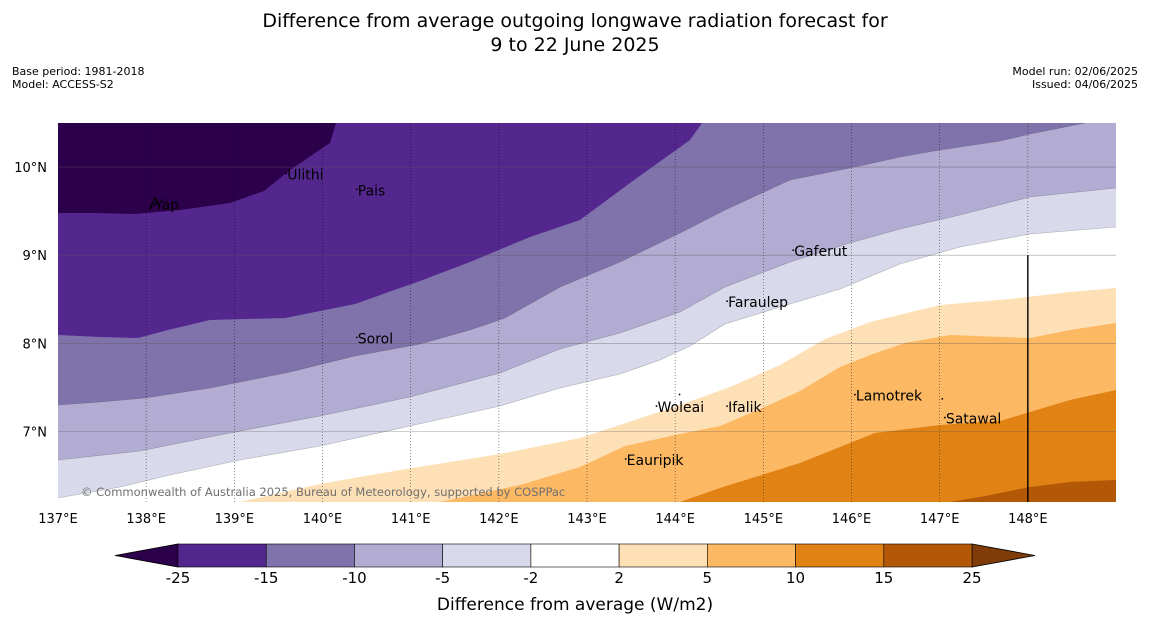 Image resolution: width=1150 pixels, height=644 pixels. I want to click on colorbar-over-arrow, so click(1003, 555).